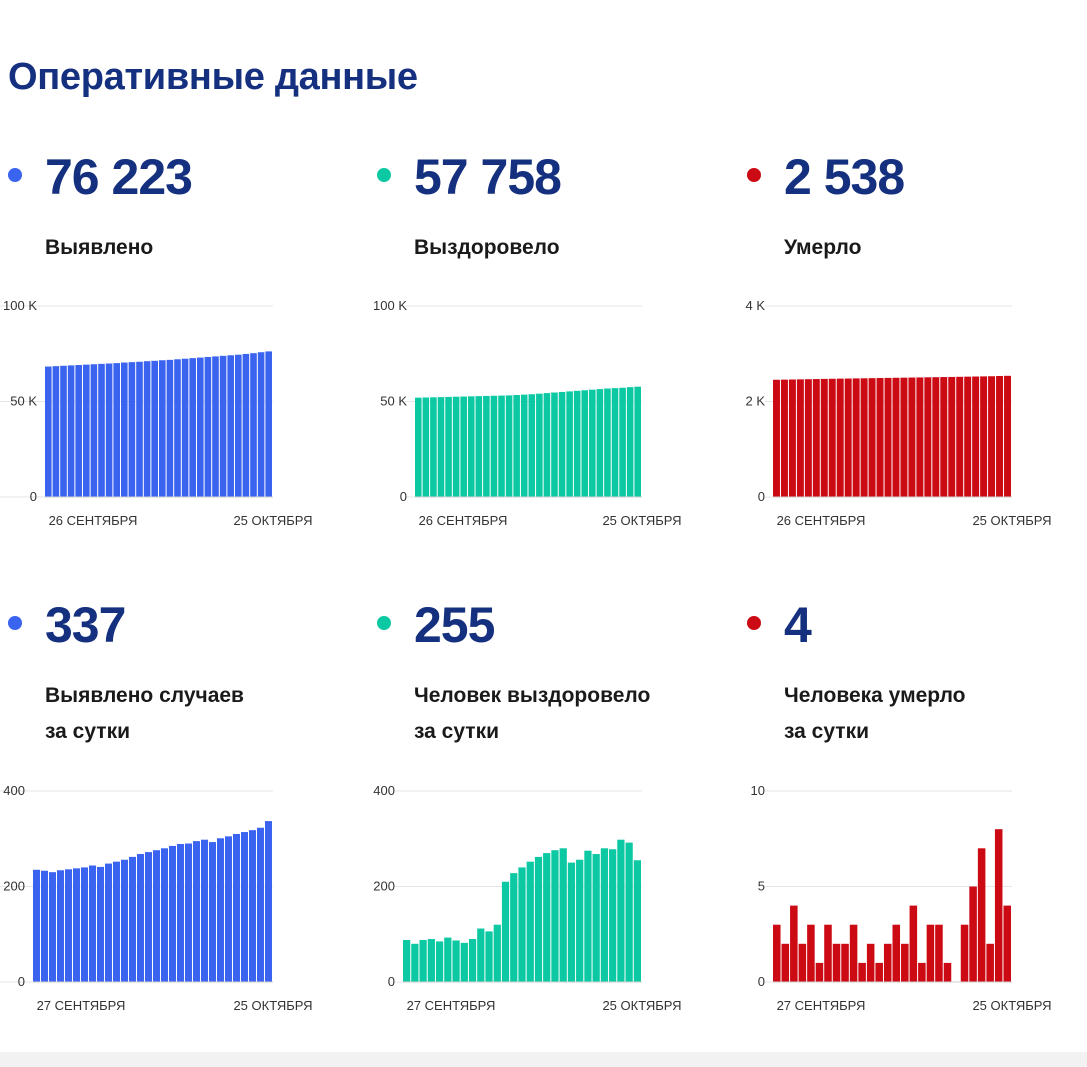  I want to click on chart-daily-confirmed: 0 200 400 27 СЕНТЯБРЯ 25 ОКТЯБРЯ, so click(156, 898).